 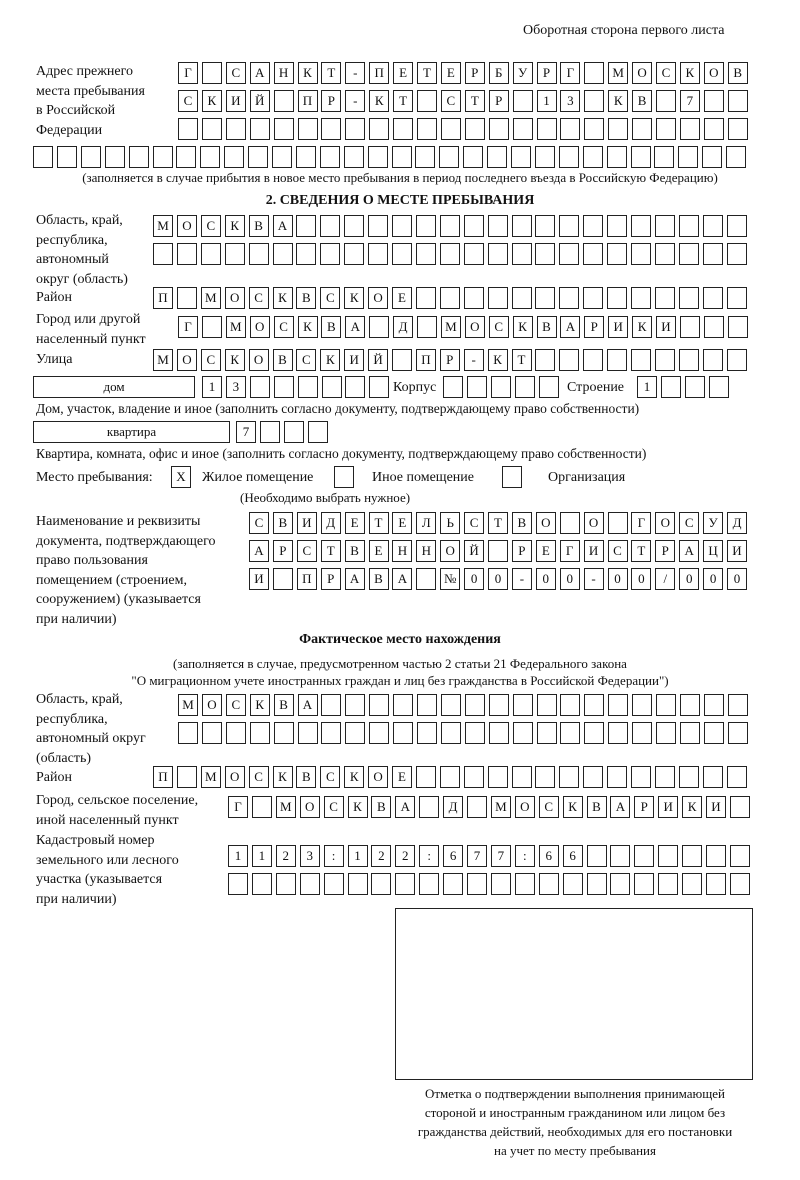 What do you see at coordinates (188, 73) in the screenshot?
I see `char-cell: Г` at bounding box center [188, 73].